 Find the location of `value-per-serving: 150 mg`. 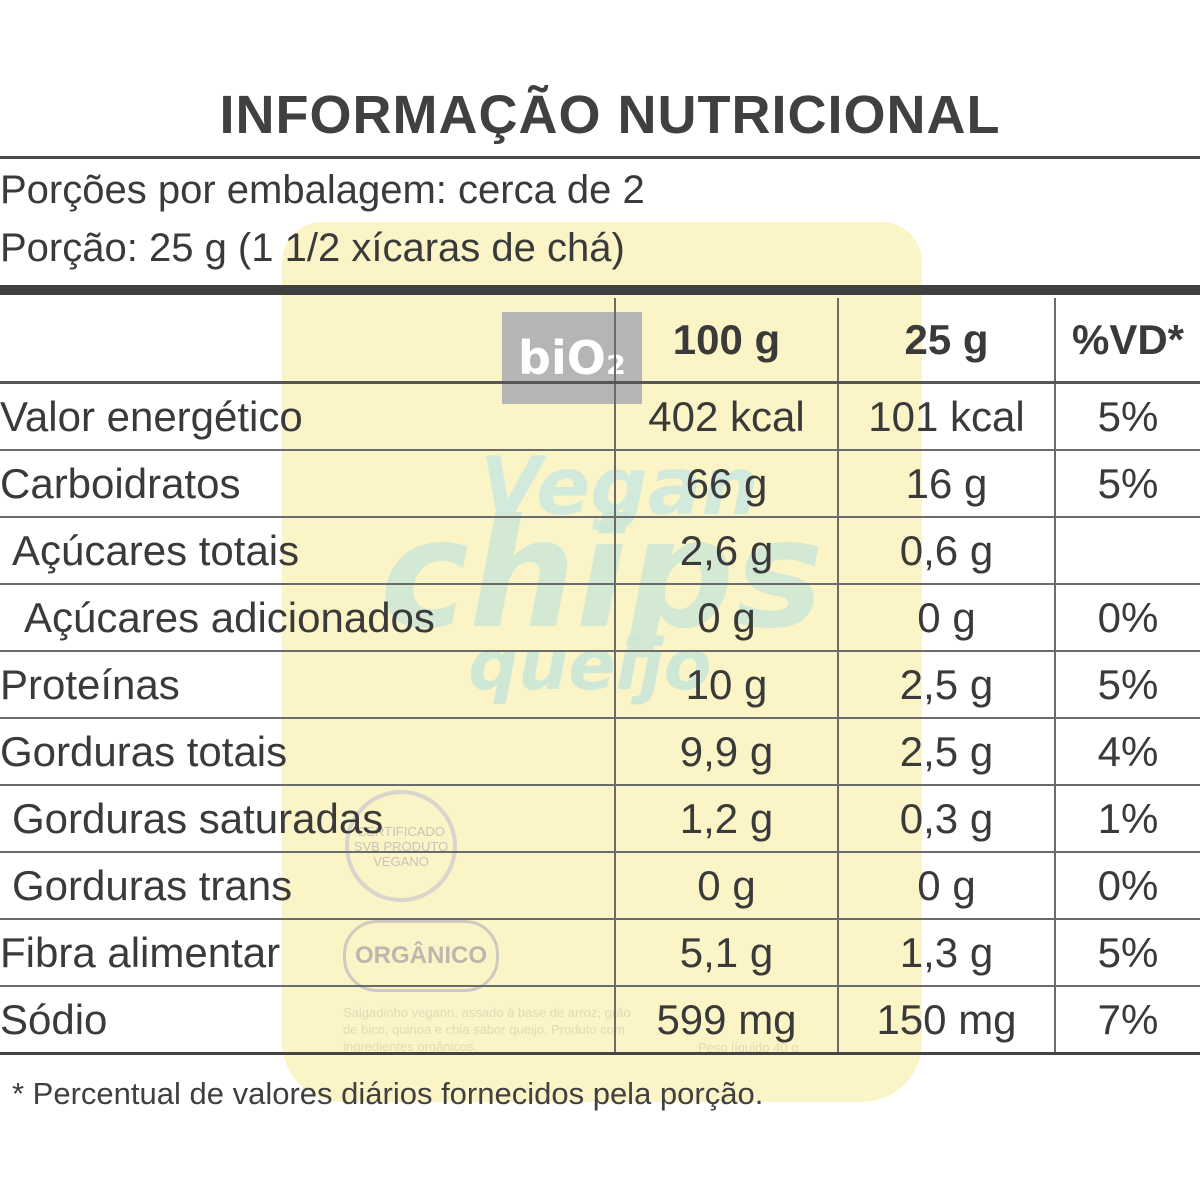

value-per-serving: 150 mg is located at coordinates (946, 1020).